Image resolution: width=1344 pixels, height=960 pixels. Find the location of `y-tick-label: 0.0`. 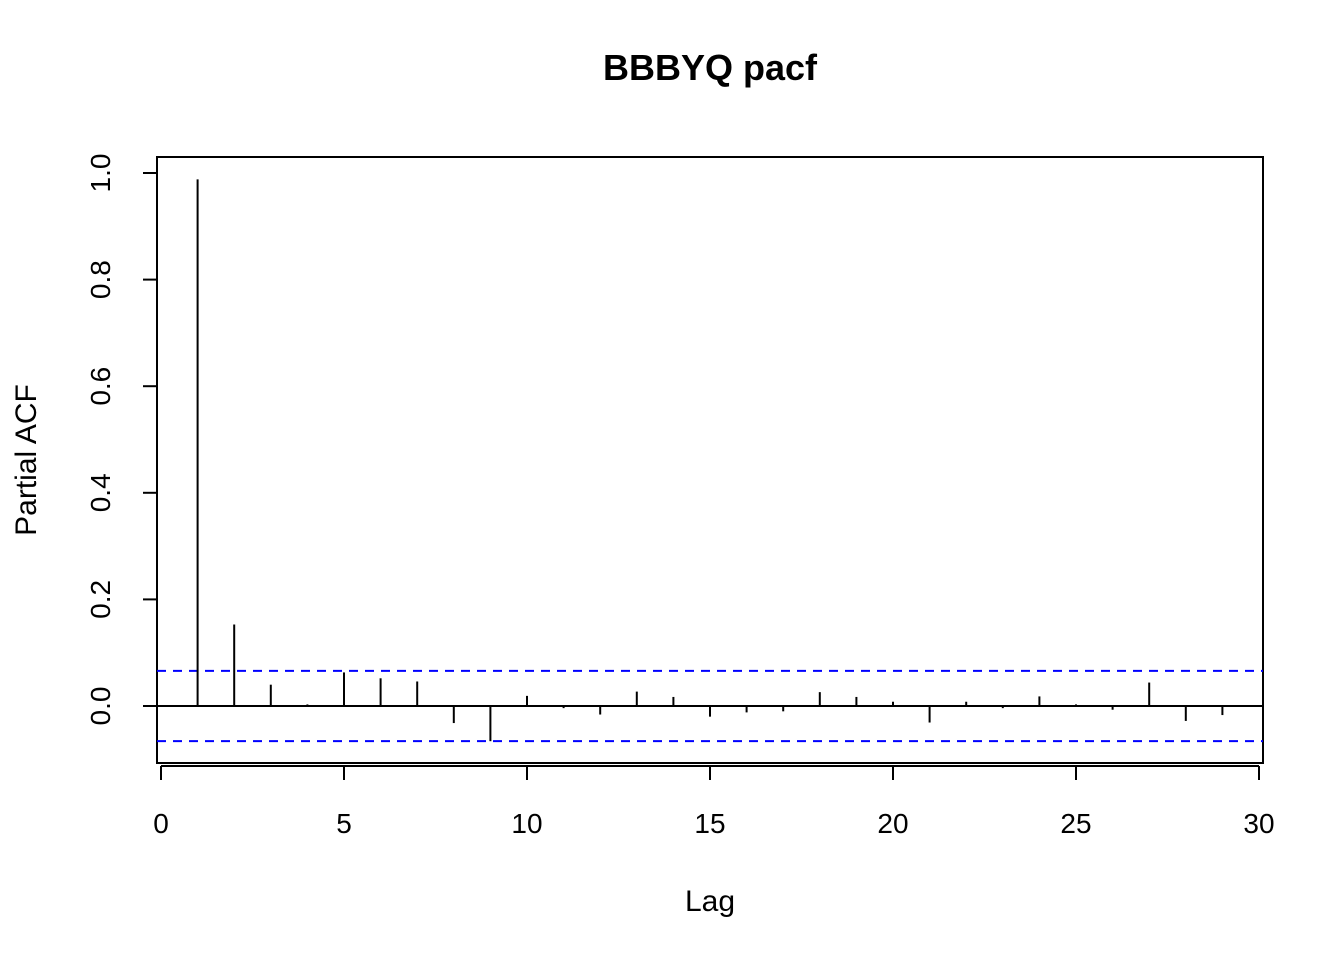

y-tick-label: 0.0 is located at coordinates (100, 706).